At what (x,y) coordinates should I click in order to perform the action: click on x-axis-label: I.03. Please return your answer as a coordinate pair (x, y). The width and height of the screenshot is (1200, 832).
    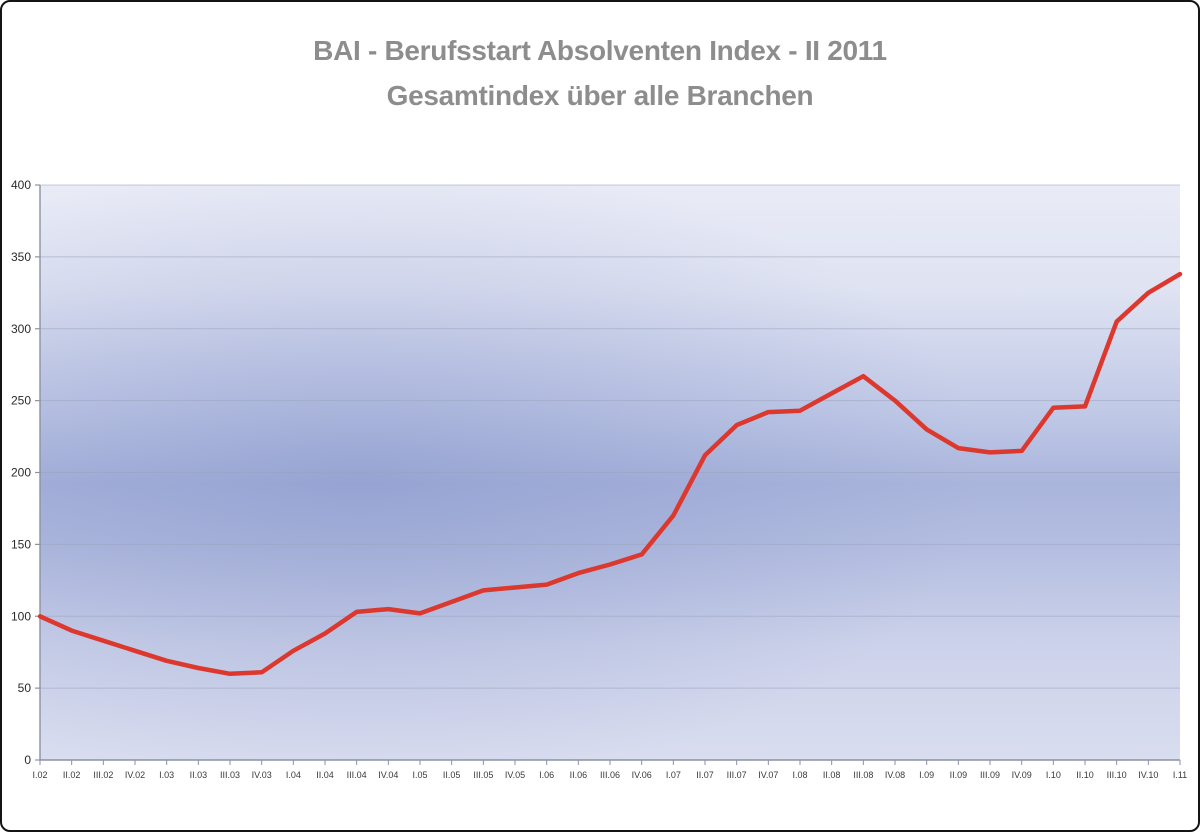
    Looking at the image, I should click on (166, 775).